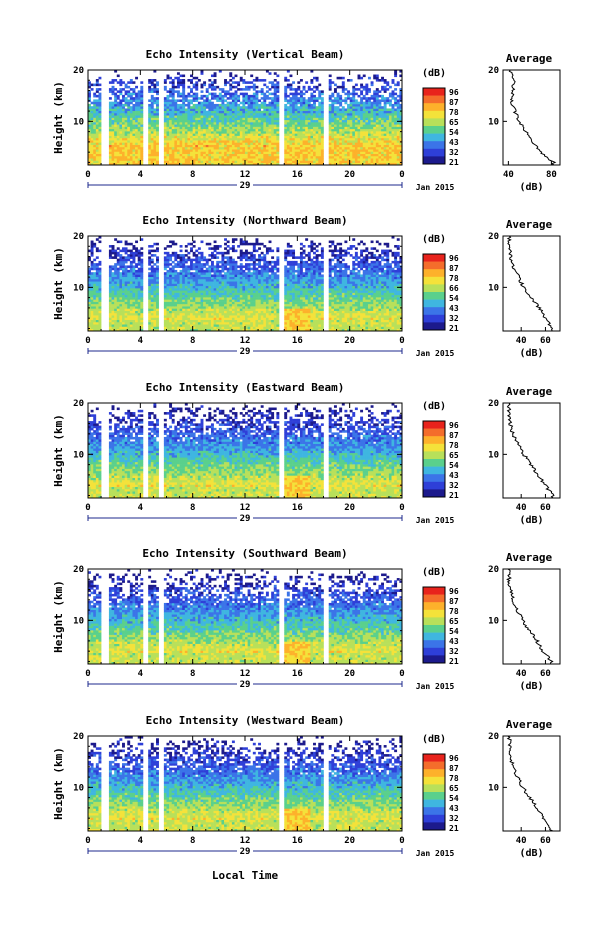 The width and height of the screenshot is (616, 929). I want to click on colorbar-segment, so click(434, 137).